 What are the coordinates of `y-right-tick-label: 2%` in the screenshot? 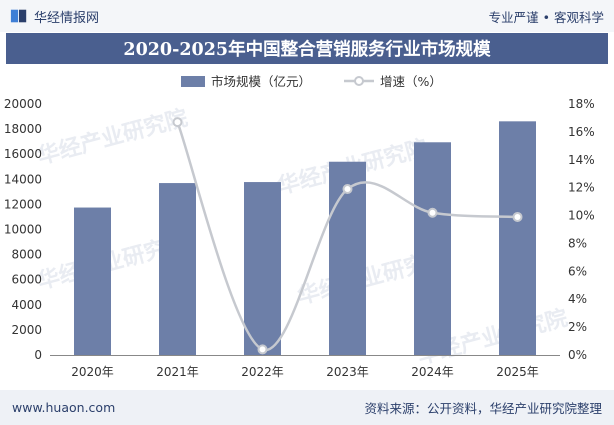 It's located at (577, 327).